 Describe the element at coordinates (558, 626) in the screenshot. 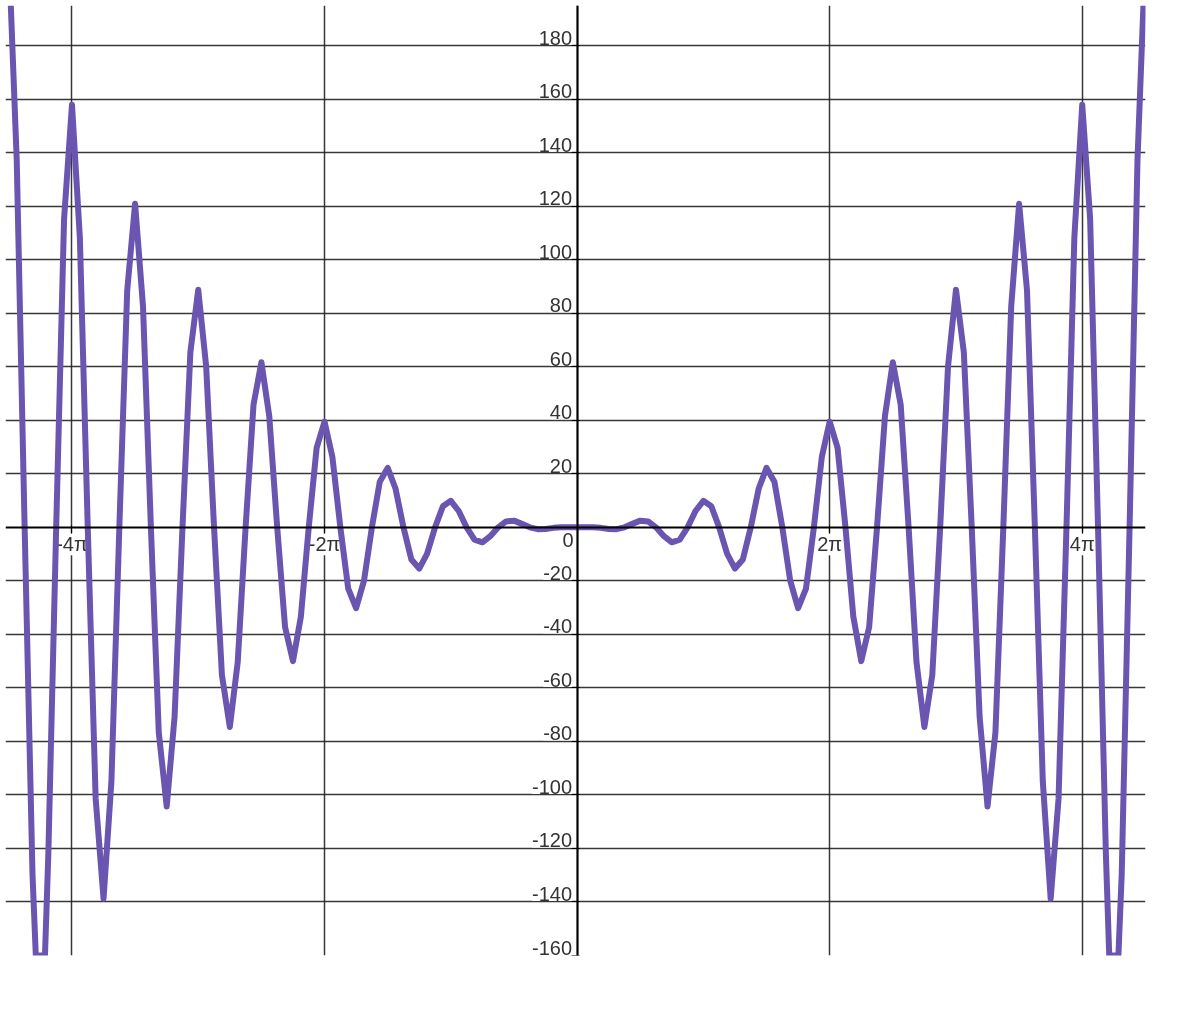

I see `y-tick-label: -40` at that location.